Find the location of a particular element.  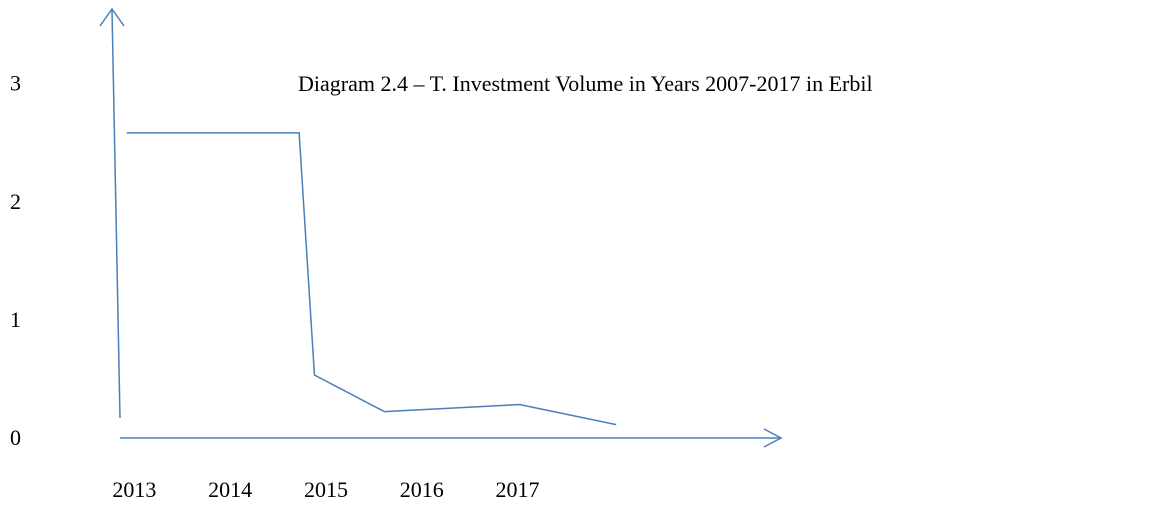

y-axis is located at coordinates (112, 213).